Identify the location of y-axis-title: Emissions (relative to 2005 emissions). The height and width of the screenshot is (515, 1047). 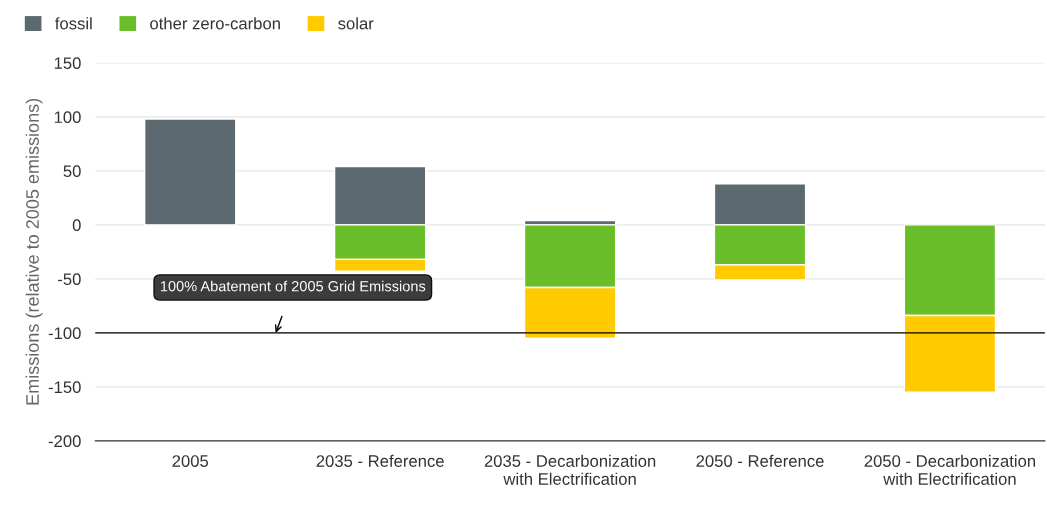
(34, 251).